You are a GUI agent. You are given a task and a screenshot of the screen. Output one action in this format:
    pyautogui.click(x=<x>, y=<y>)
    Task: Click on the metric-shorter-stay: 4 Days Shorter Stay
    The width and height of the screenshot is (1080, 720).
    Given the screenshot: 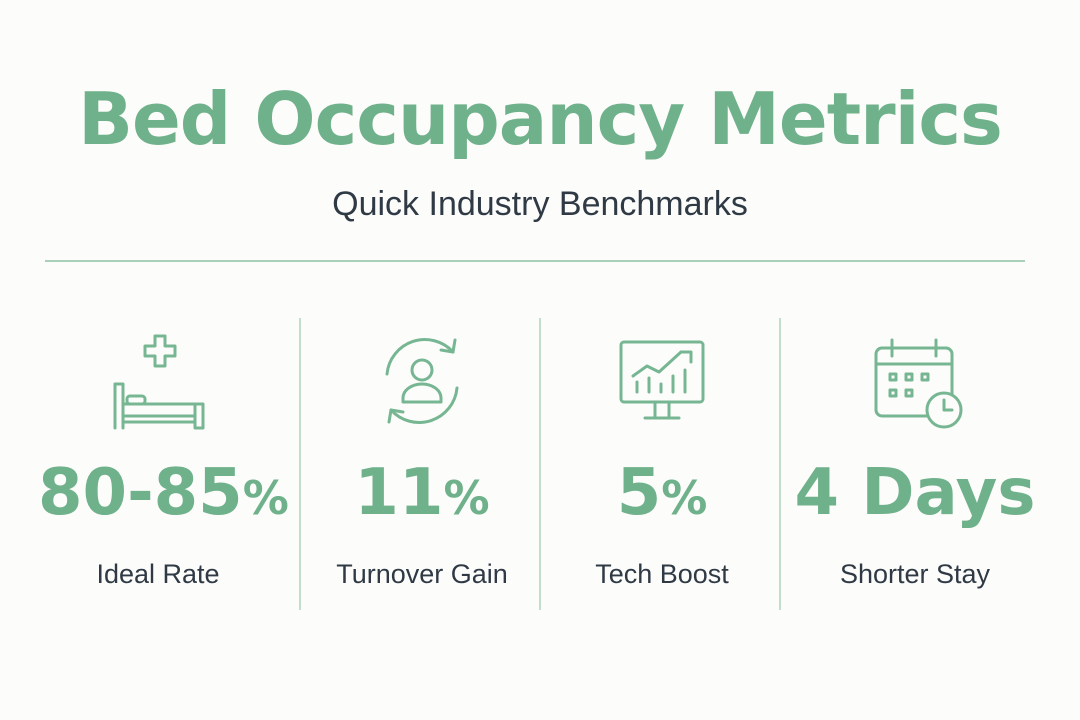 What is the action you would take?
    pyautogui.click(x=915, y=464)
    